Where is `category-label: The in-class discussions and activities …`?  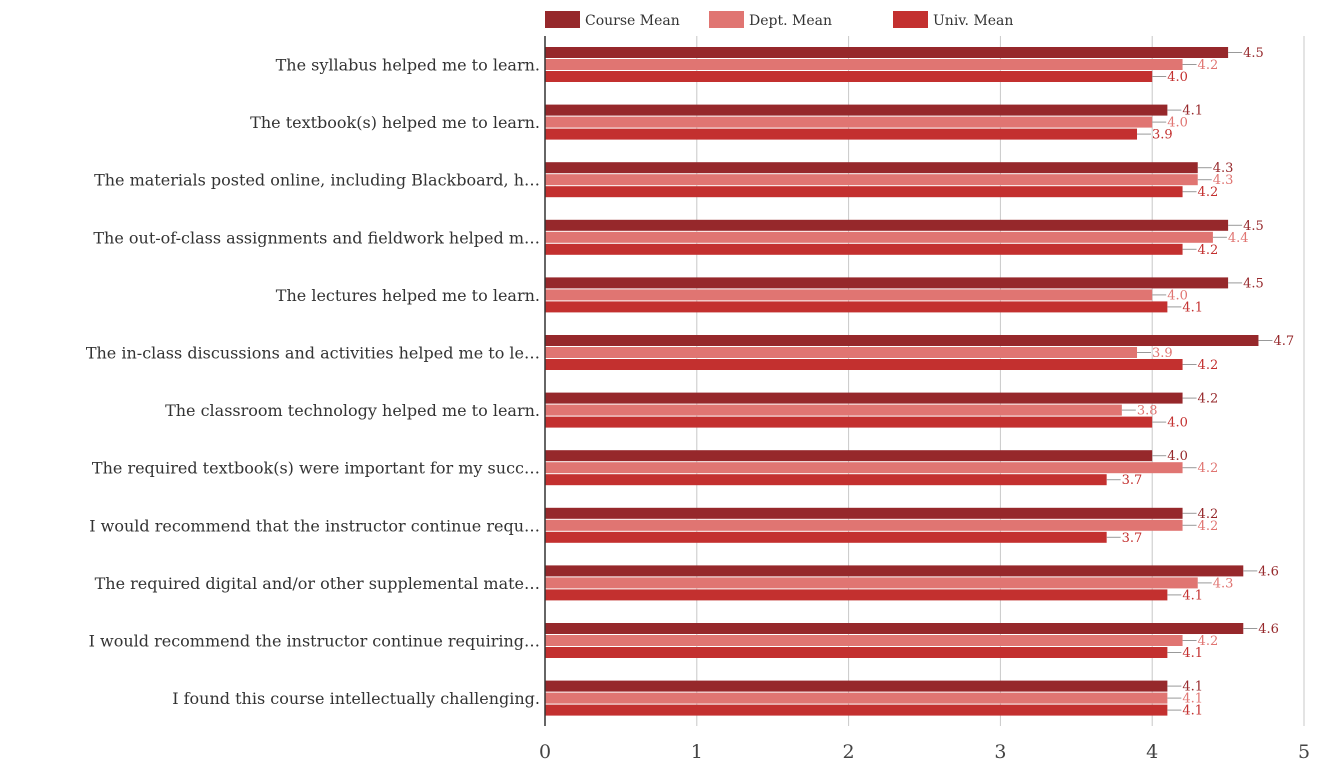
category-label: The in-class discussions and activities … is located at coordinates (313, 353).